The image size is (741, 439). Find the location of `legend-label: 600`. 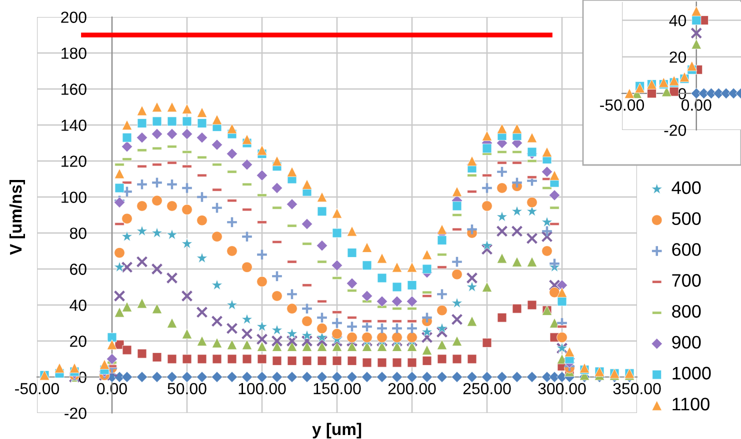

legend-label: 600 is located at coordinates (686, 249).